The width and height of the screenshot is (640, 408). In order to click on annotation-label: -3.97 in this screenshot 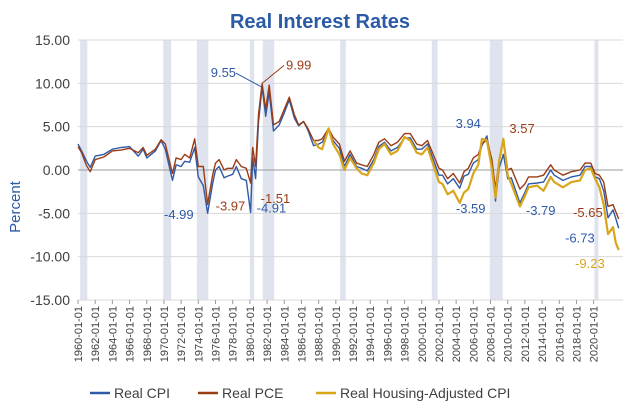, I will do `click(231, 205)`.